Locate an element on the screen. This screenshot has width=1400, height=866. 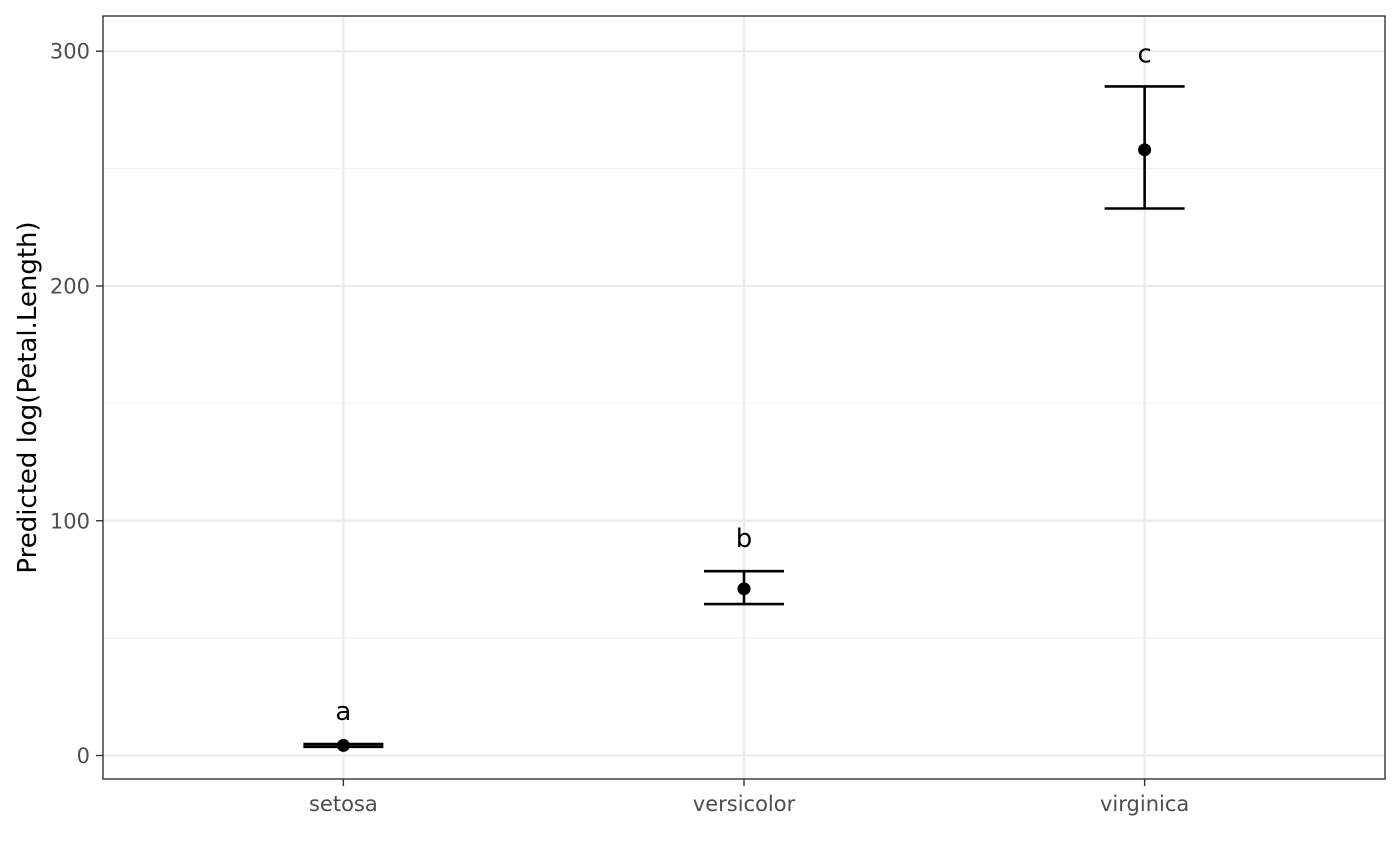
y-tick-label: 200 is located at coordinates (70, 286).